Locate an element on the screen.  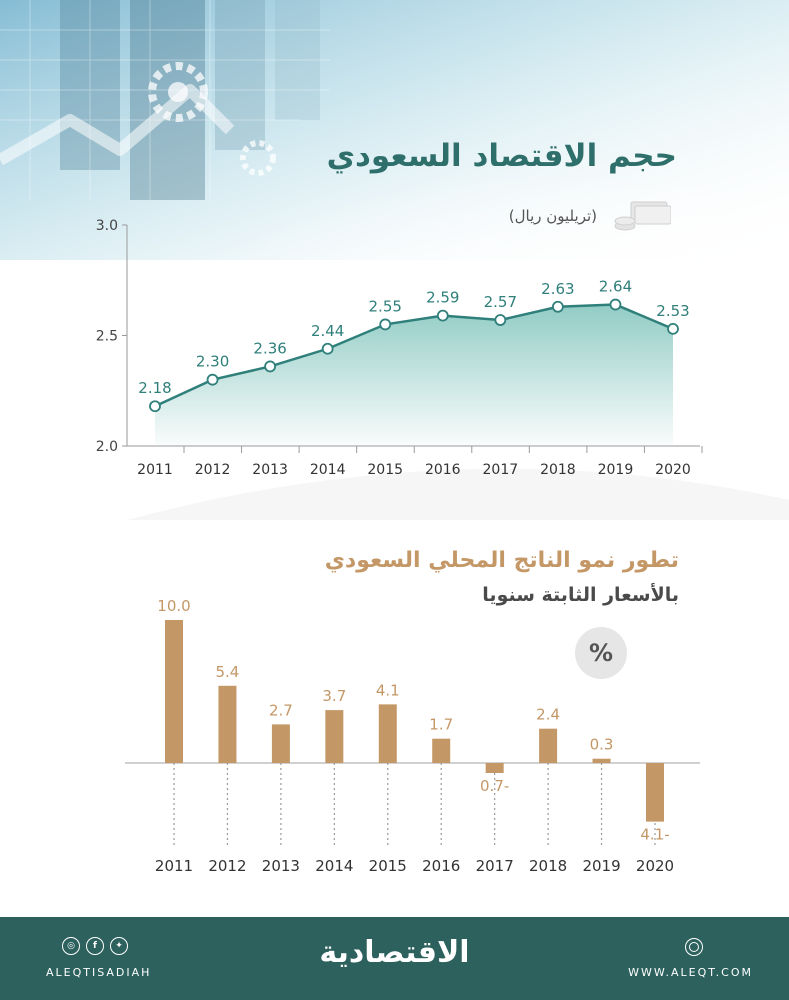
chart1-data-label: 2.64 is located at coordinates (615, 287).